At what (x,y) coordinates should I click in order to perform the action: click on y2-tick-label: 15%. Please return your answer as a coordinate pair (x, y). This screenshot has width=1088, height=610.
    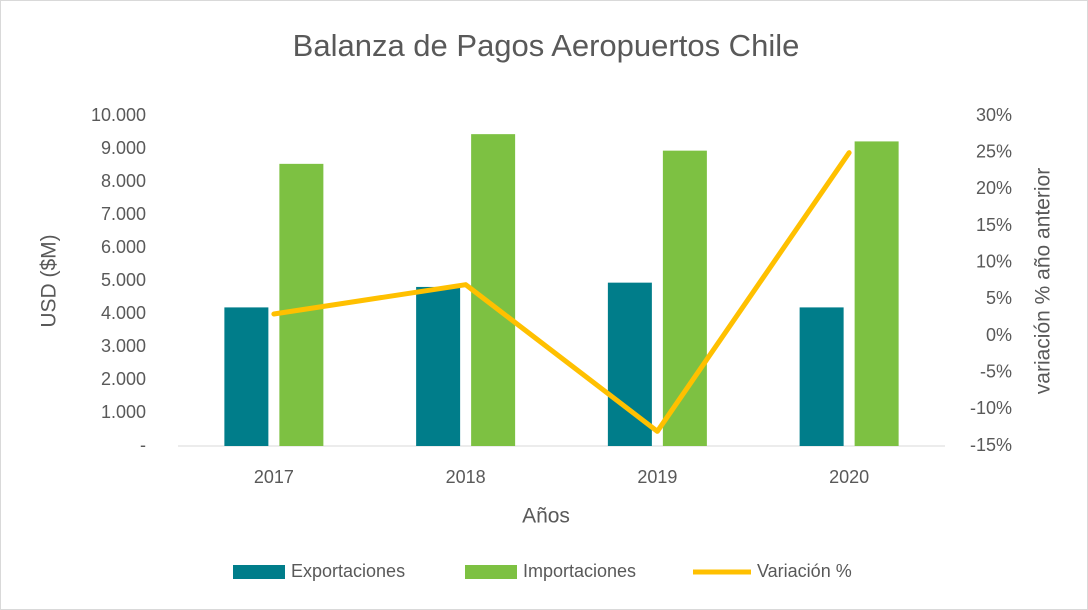
    Looking at the image, I should click on (994, 225).